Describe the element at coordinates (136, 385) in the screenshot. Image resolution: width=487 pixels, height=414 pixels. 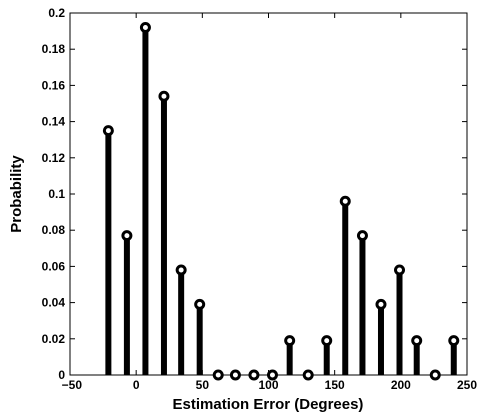
I see `x-tick-label: 0` at that location.